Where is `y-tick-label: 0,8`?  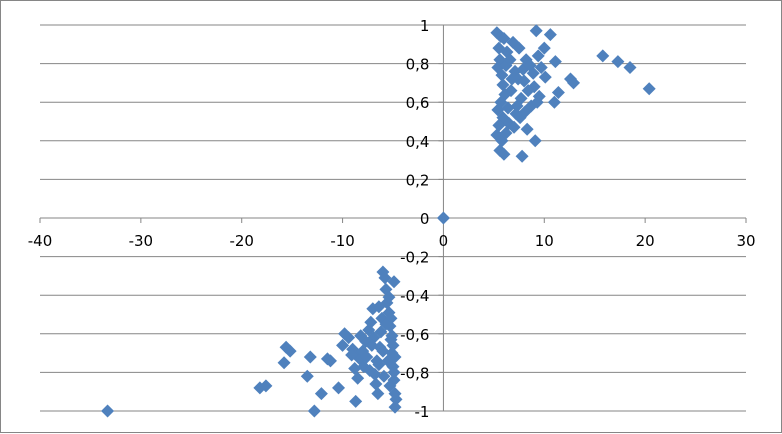
y-tick-label: 0,8 is located at coordinates (418, 65).